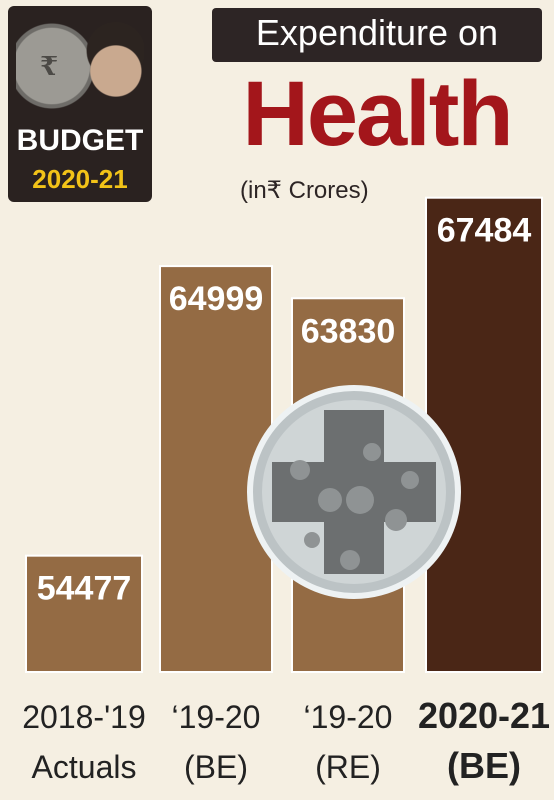  What do you see at coordinates (49, 67) in the screenshot?
I see `coin-icon: ₹` at bounding box center [49, 67].